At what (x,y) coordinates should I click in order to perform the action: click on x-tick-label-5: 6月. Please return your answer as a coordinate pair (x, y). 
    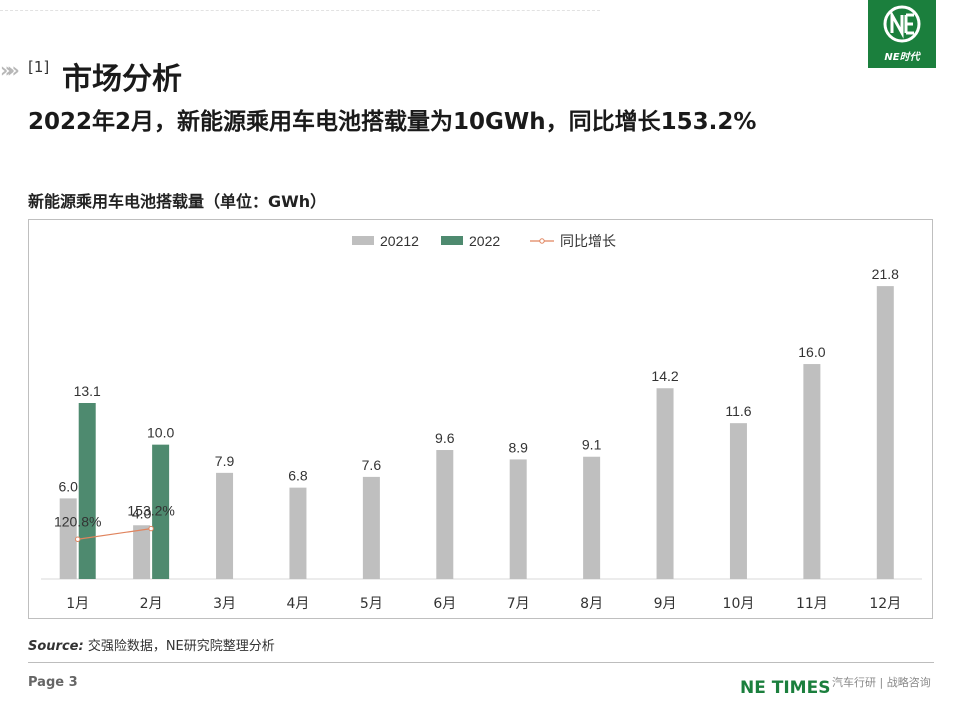
    Looking at the image, I should click on (444, 604).